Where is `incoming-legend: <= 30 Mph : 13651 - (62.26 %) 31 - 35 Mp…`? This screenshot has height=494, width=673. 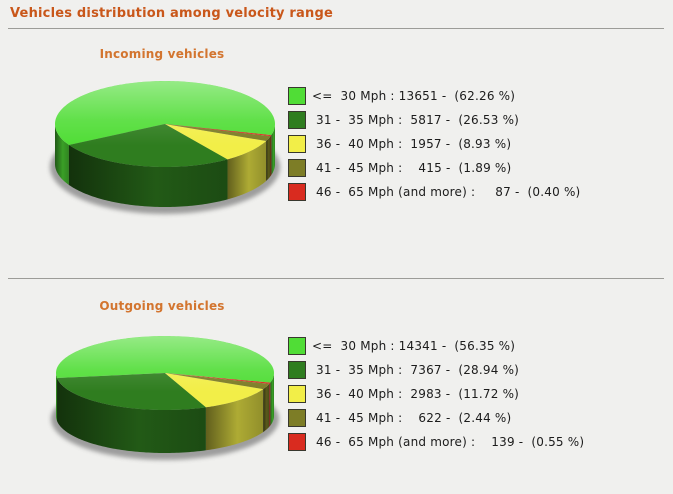
incoming-legend: <= 30 Mph : 13651 - (62.26 %) 31 - 35 Mp… is located at coordinates (434, 144).